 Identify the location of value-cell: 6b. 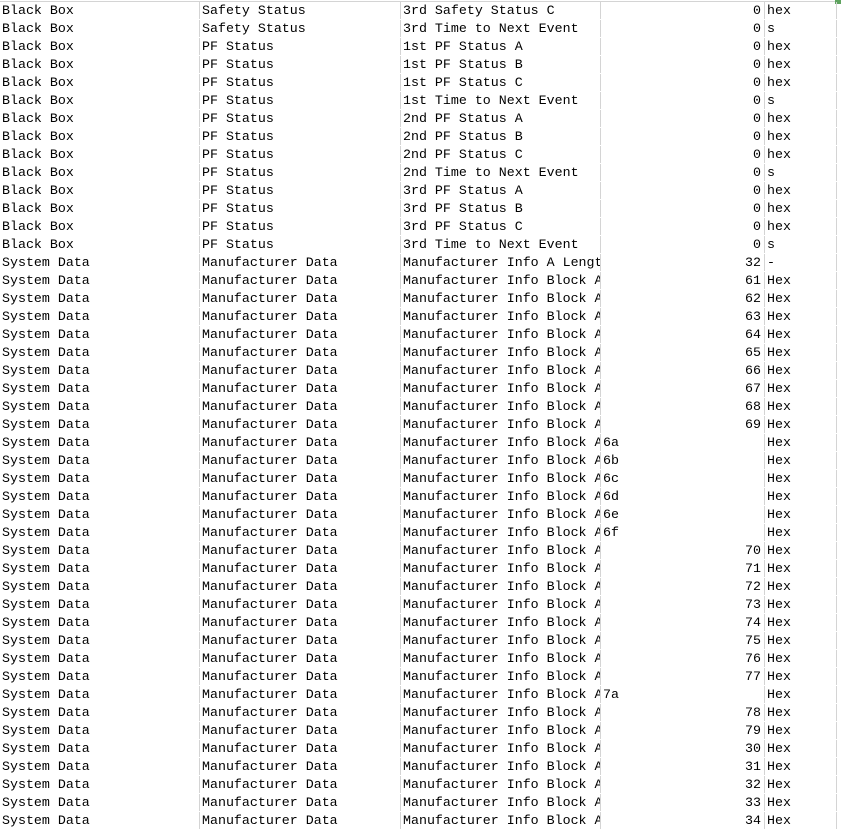
(683, 460).